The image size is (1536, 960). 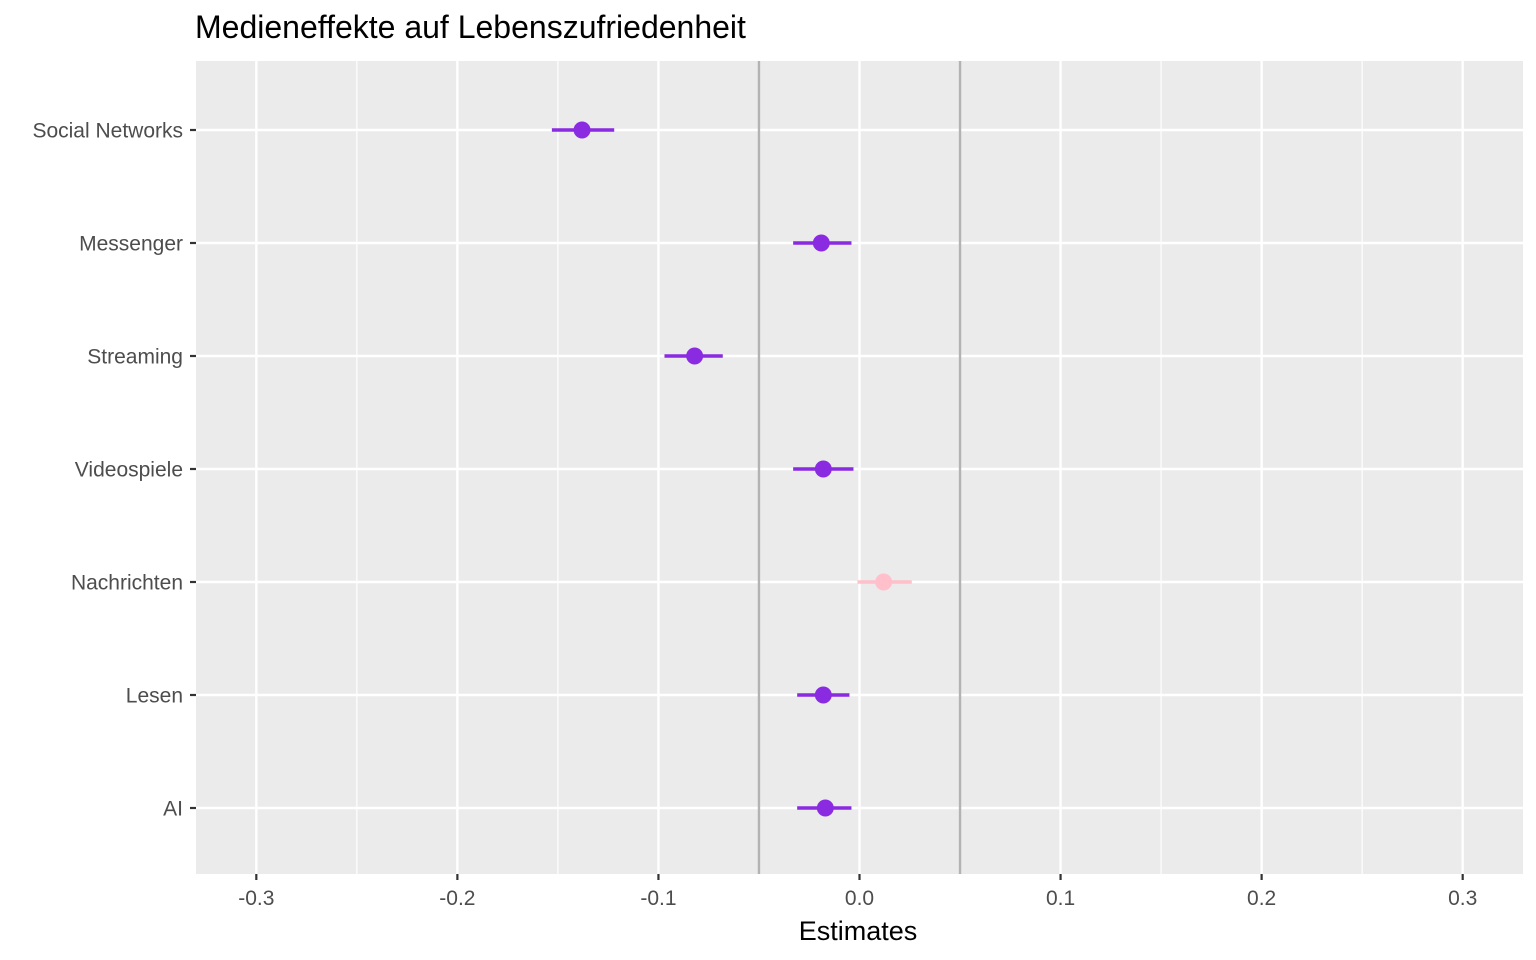 What do you see at coordinates (154, 696) in the screenshot?
I see `y-tick-label: Lesen` at bounding box center [154, 696].